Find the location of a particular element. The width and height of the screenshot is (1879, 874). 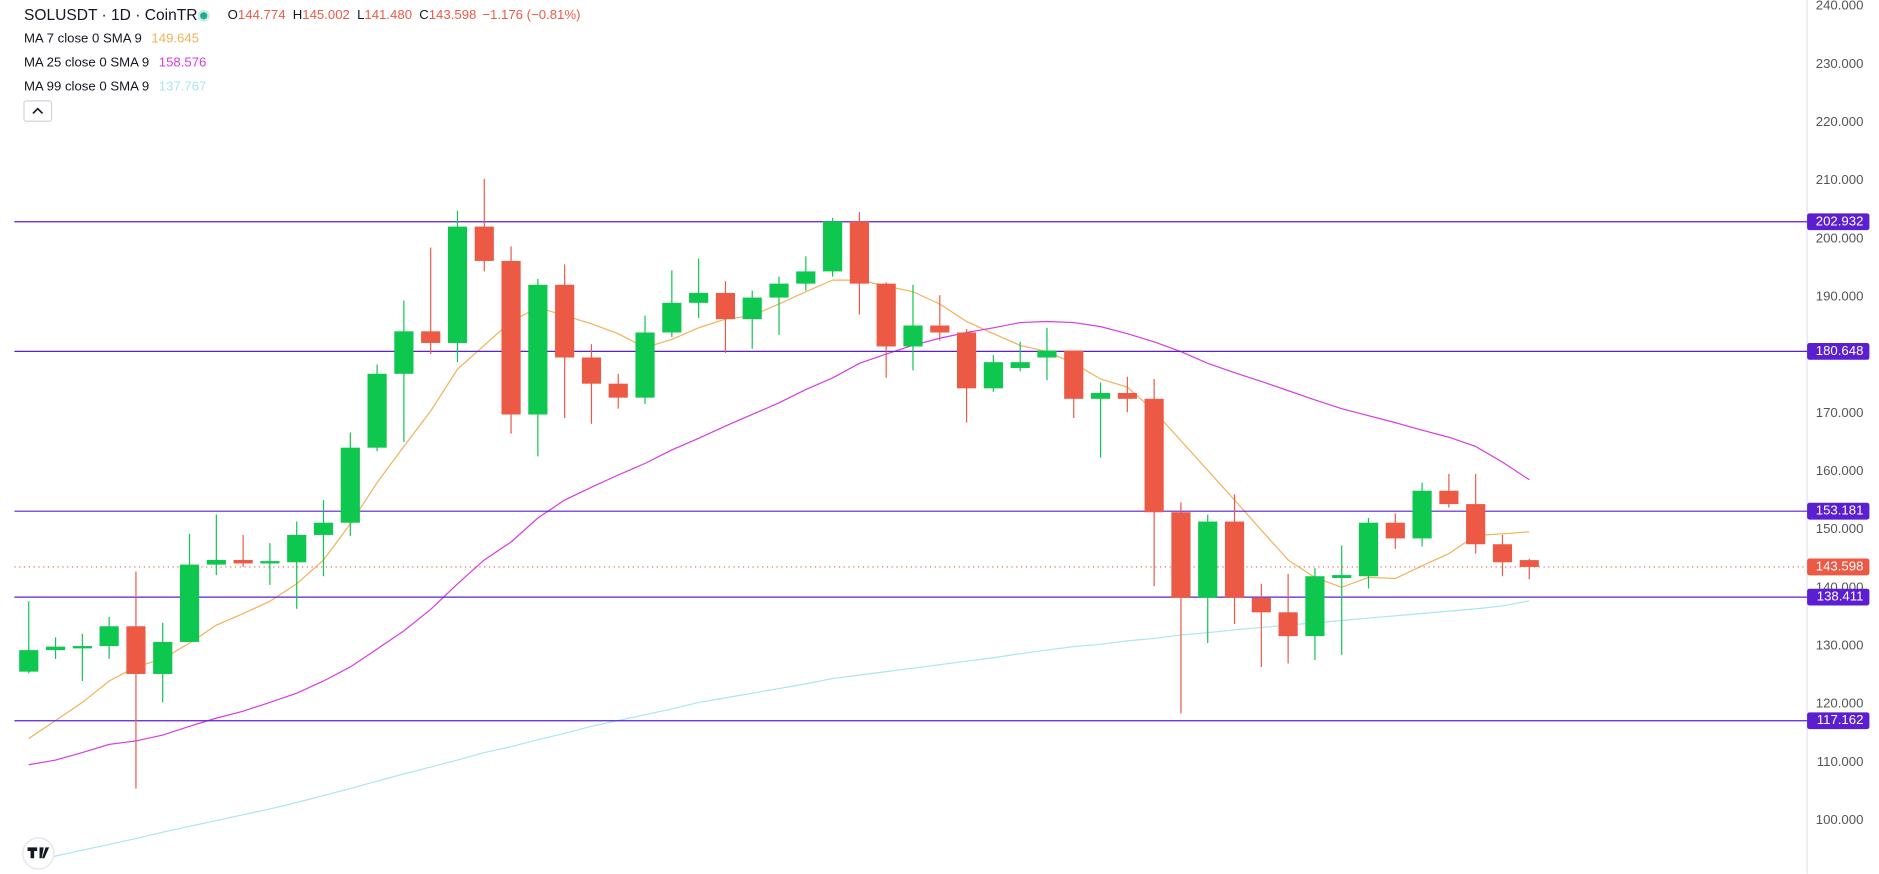

ma-name: MA 99 close 0 SMA 9 is located at coordinates (86, 86).